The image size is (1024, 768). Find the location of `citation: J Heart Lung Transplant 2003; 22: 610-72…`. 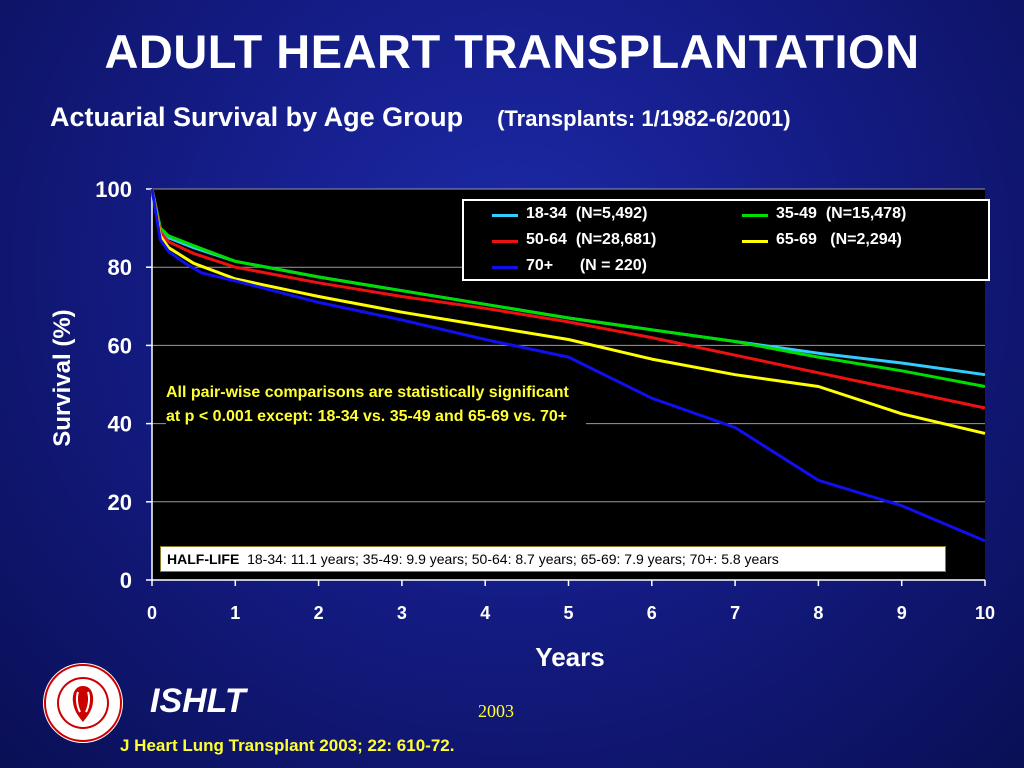

citation: J Heart Lung Transplant 2003; 22: 610-72… is located at coordinates (287, 745).